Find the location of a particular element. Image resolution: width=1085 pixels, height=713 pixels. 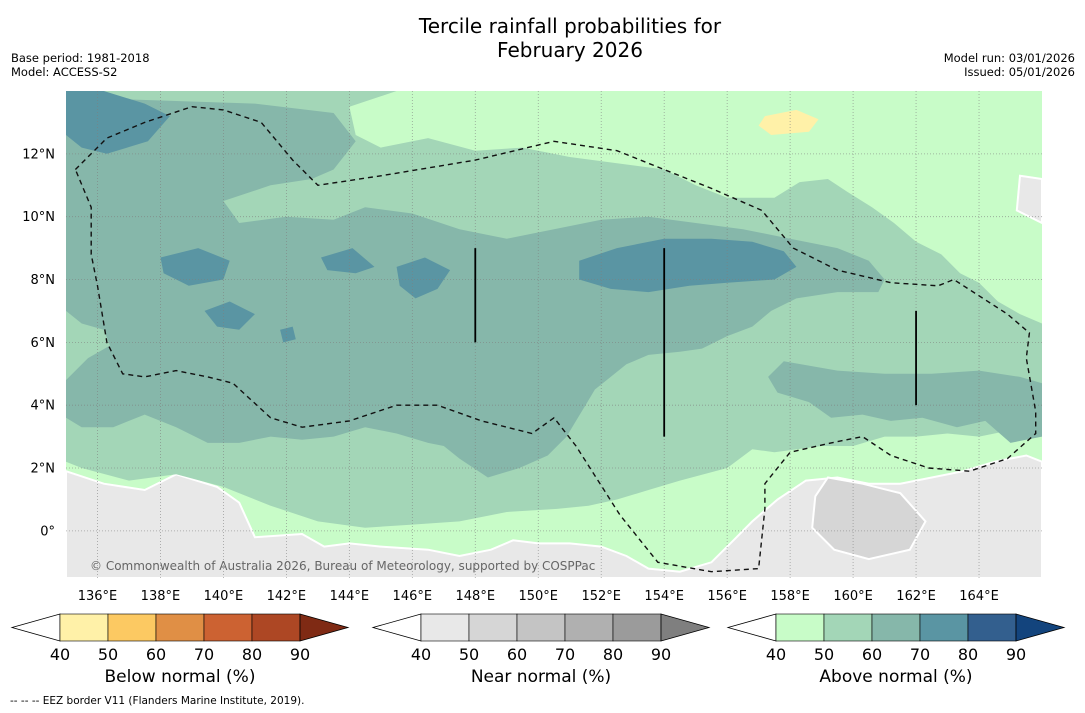

y-tick-label: 2°N is located at coordinates (43, 469).